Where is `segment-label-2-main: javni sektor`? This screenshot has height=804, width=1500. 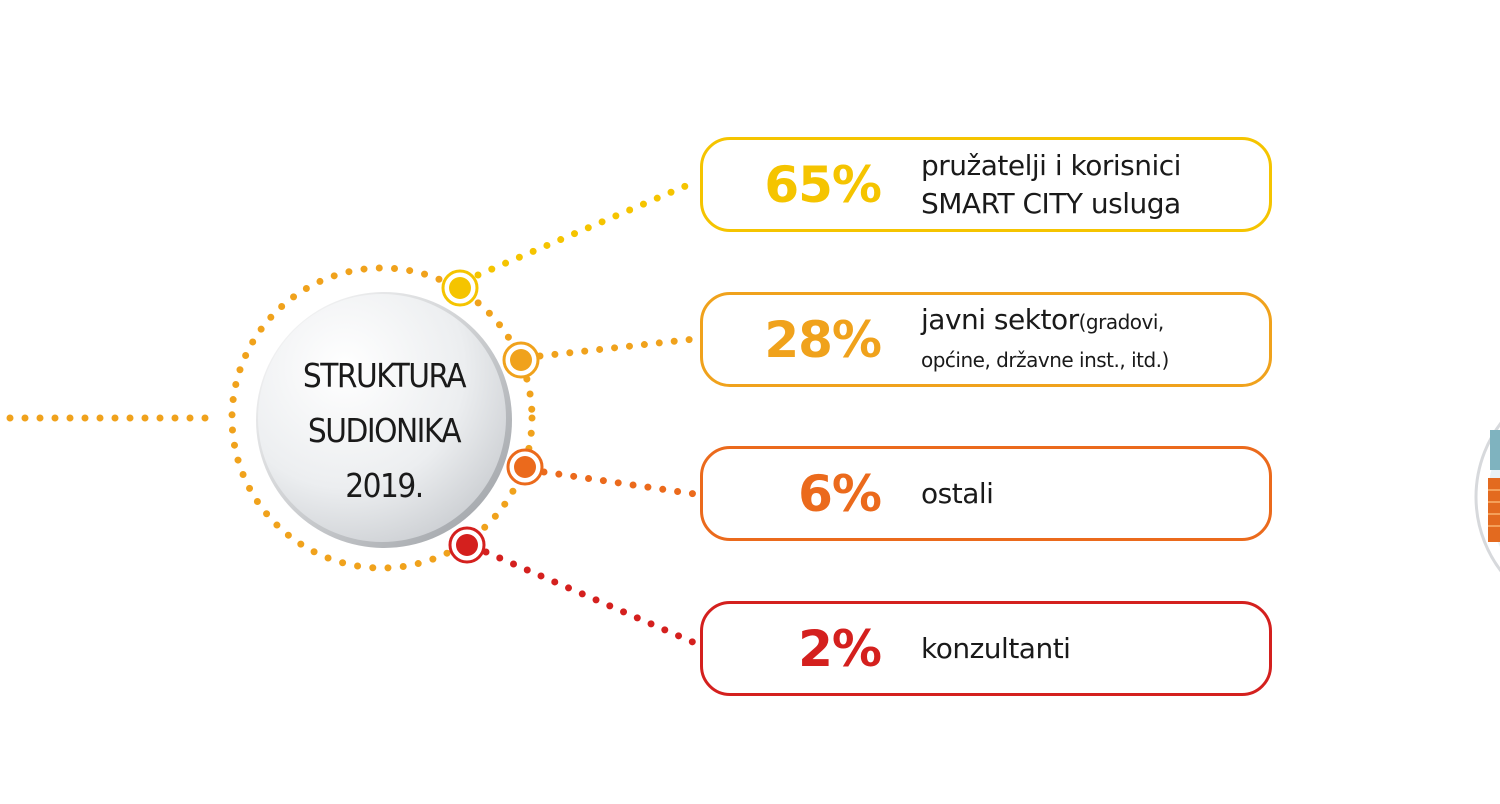
segment-label-2-main: javni sektor is located at coordinates (1000, 319).